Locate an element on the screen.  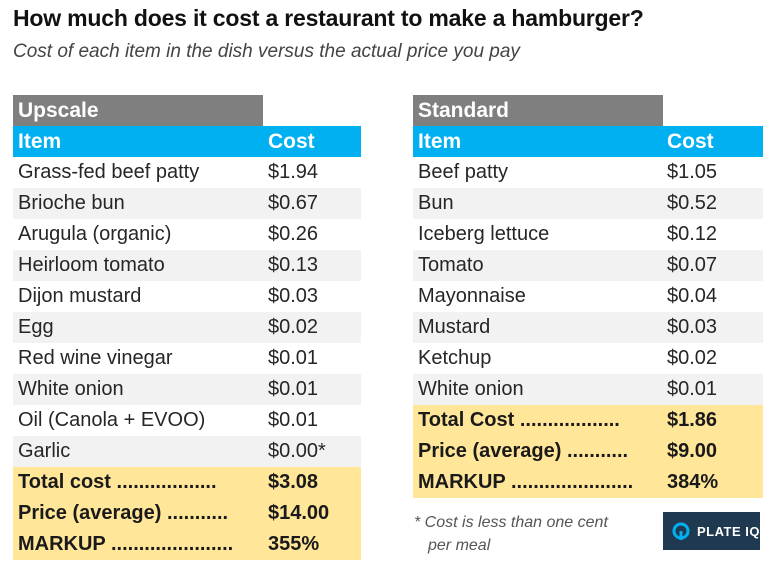
item-cell: Mustard is located at coordinates (454, 327).